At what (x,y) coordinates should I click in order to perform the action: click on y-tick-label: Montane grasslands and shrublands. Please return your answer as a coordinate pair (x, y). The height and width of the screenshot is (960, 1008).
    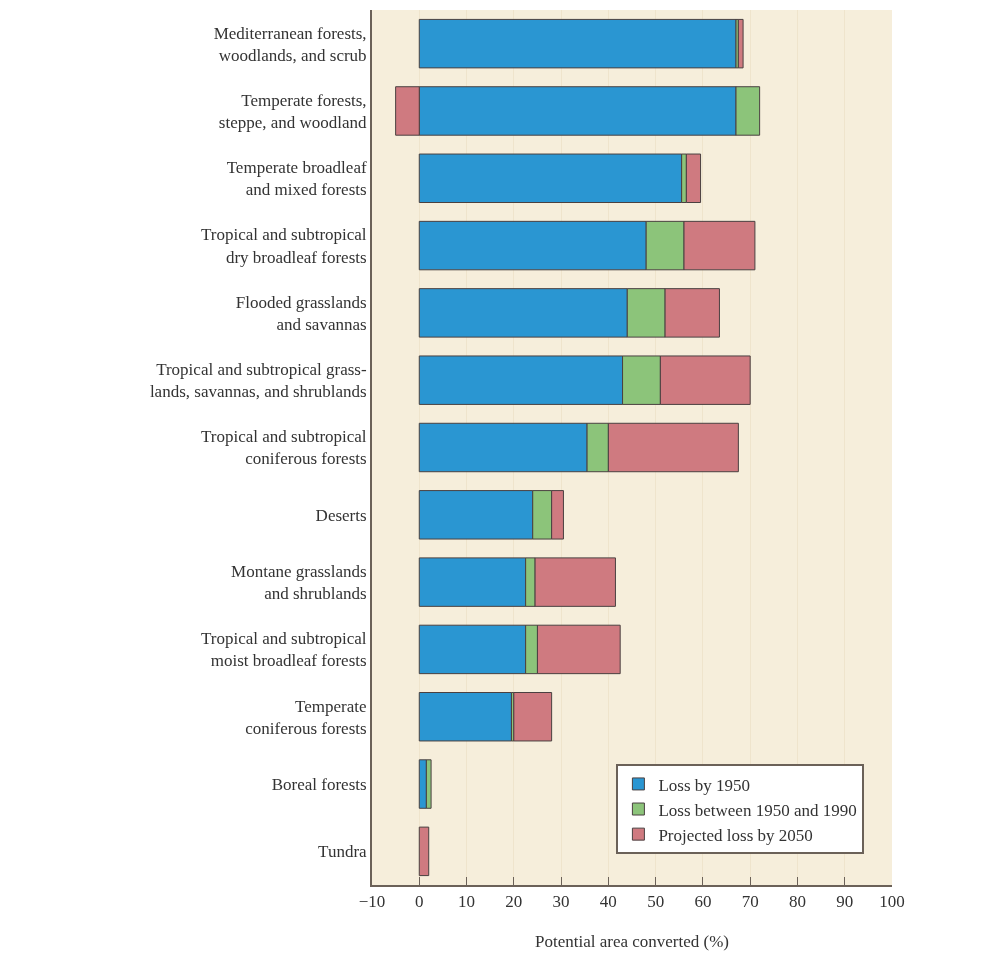
    Looking at the image, I should click on (299, 583).